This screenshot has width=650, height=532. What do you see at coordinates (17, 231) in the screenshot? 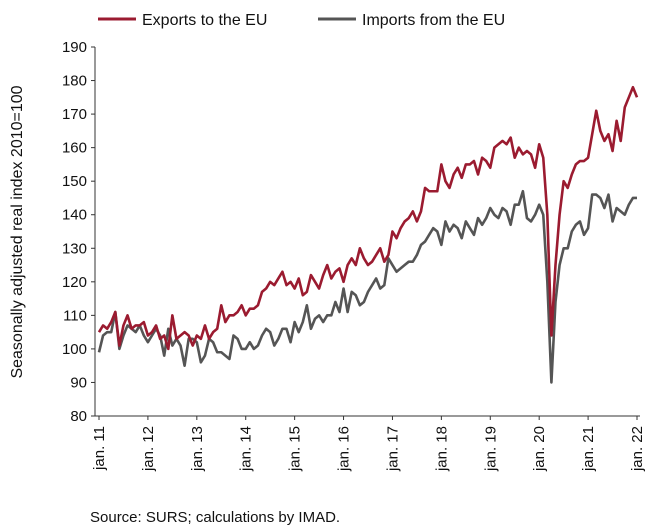
I see `y-axis-label: Seasonally adjusted real index 2010=100` at bounding box center [17, 231].